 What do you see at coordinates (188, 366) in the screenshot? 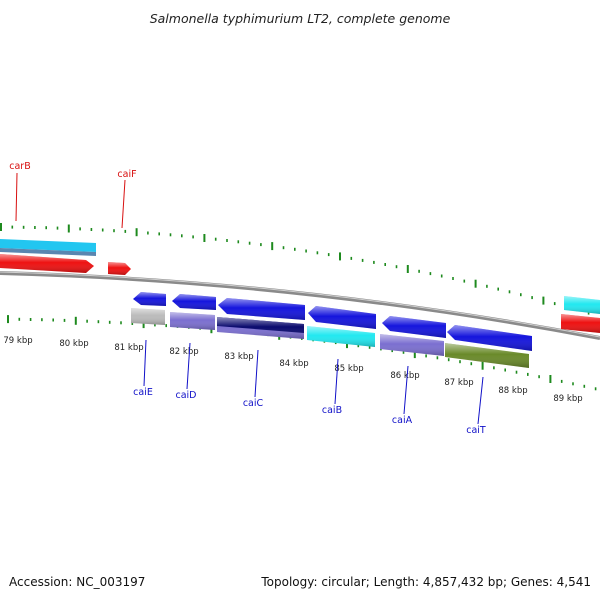
I see `leader-line-caiD` at bounding box center [188, 366].